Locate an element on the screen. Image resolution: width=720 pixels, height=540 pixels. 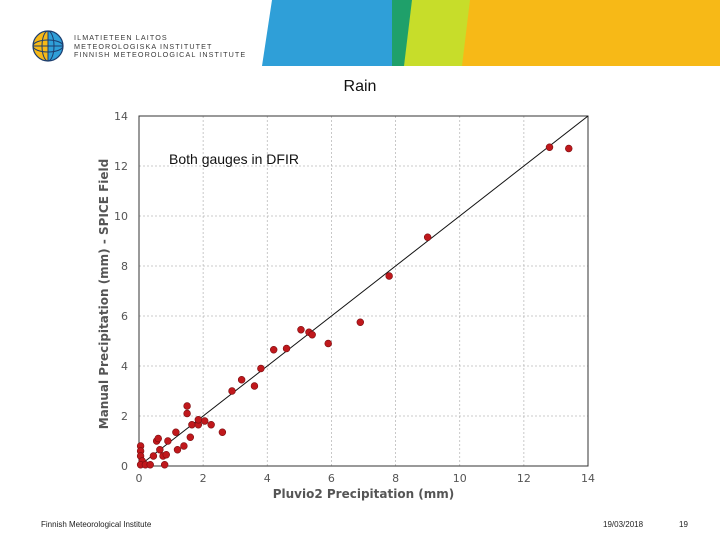
page-number: 19 is located at coordinates (683, 524).